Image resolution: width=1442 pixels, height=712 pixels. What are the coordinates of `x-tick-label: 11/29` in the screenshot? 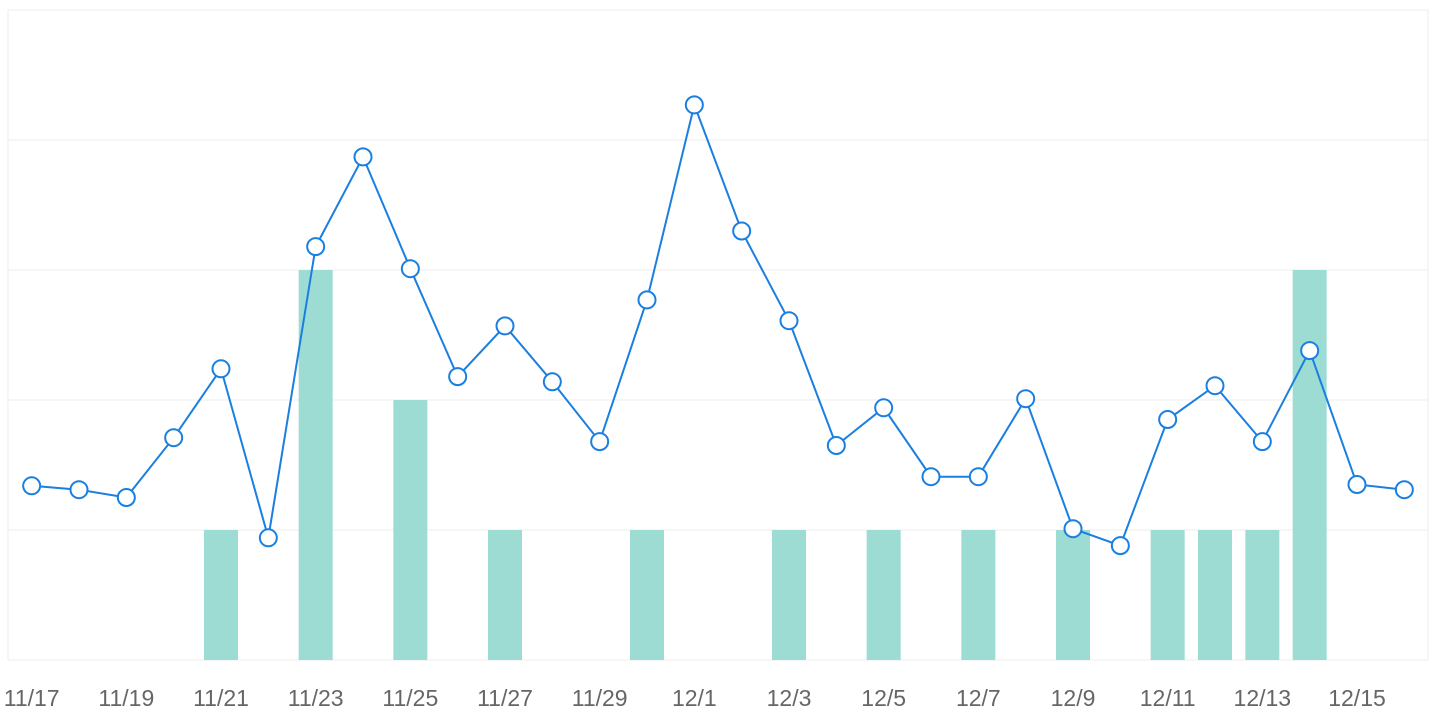 It's located at (600, 698).